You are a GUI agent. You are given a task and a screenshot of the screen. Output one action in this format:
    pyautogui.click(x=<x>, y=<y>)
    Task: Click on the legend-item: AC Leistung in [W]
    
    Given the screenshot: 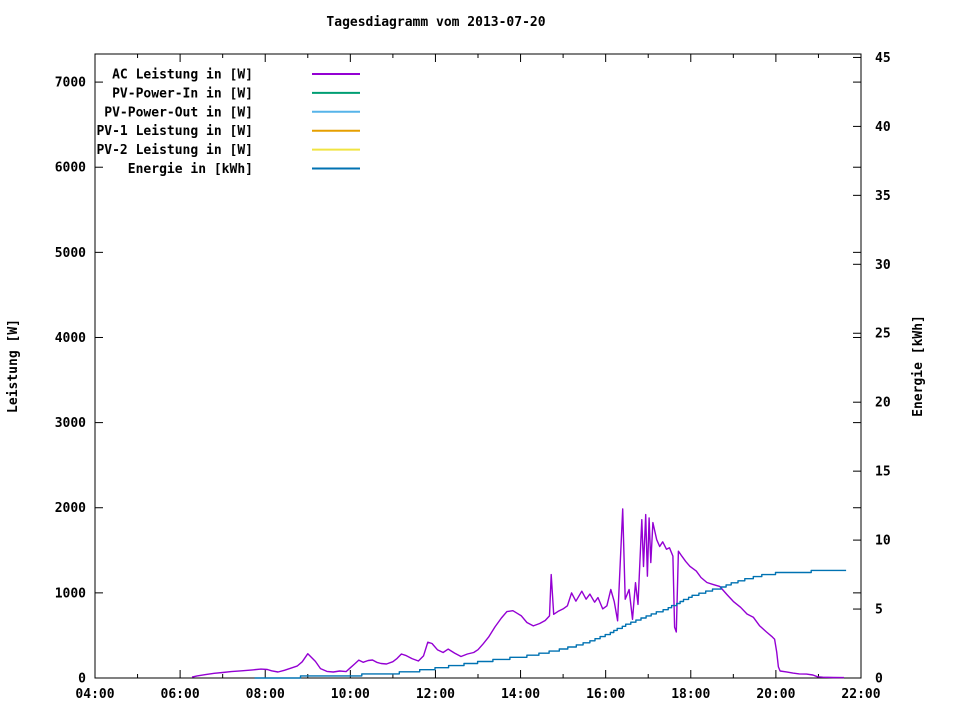 What is the action you would take?
    pyautogui.click(x=236, y=75)
    